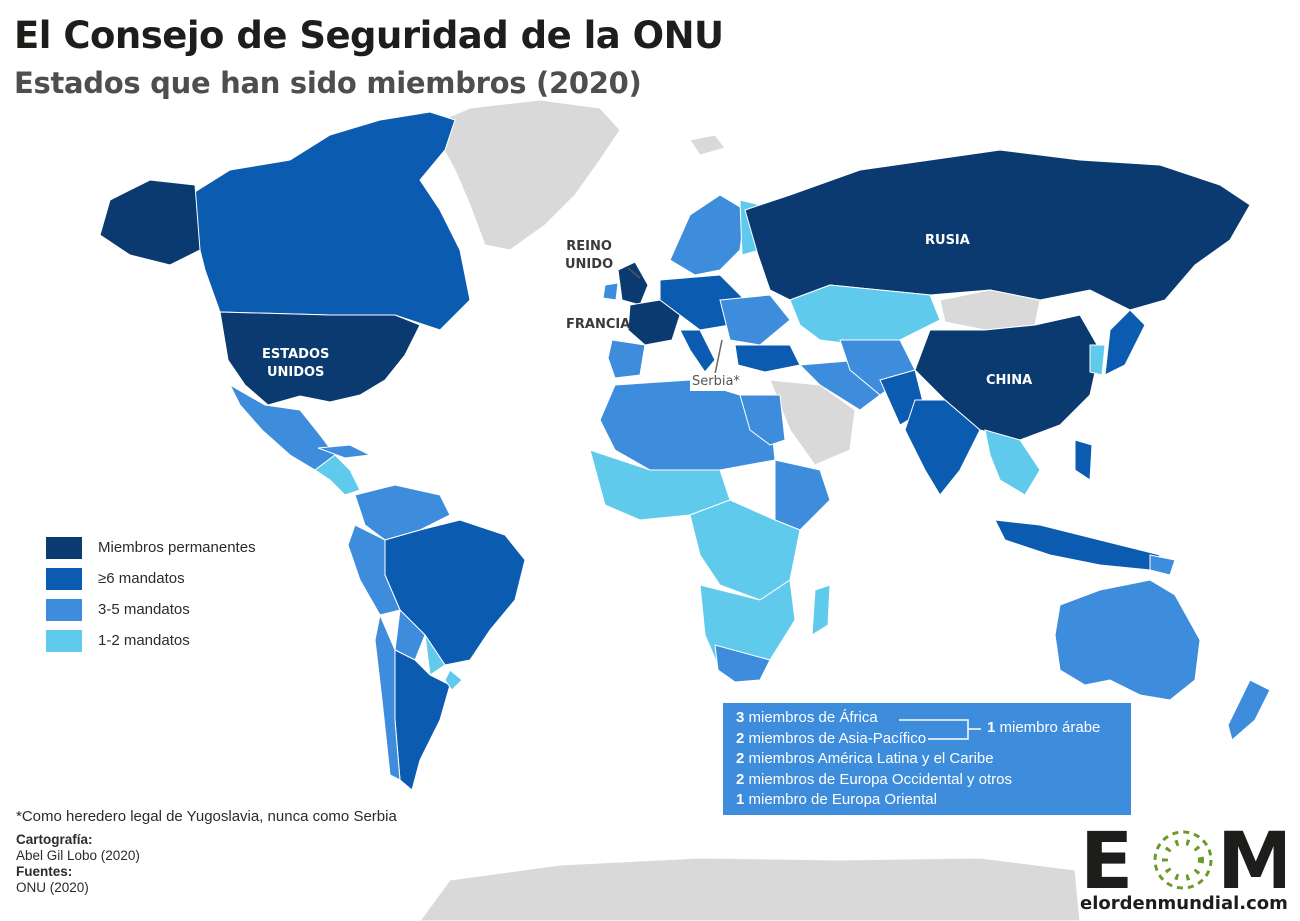  What do you see at coordinates (1162, 565) in the screenshot?
I see `png` at bounding box center [1162, 565].